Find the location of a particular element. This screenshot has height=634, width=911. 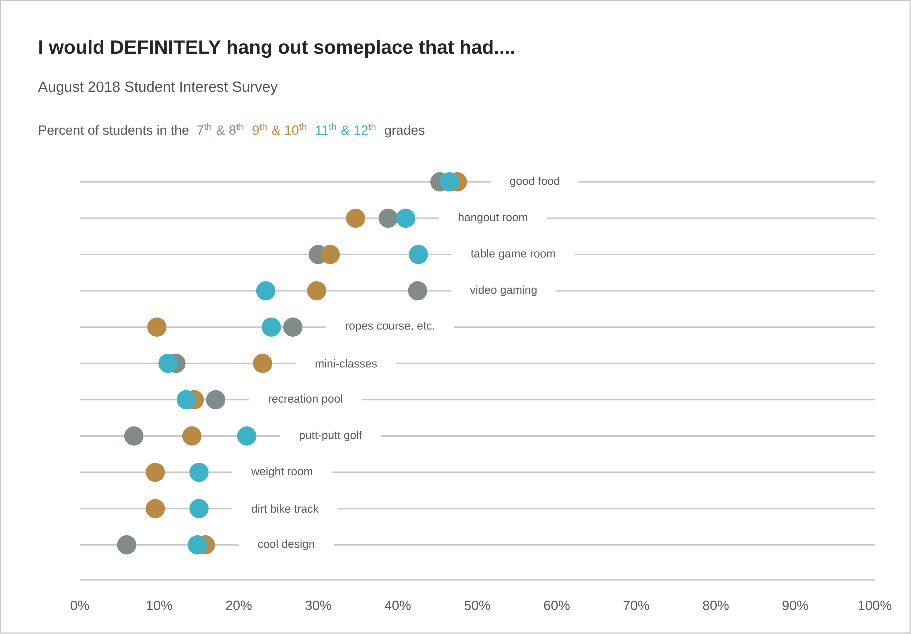

x-tick-label: 0% is located at coordinates (80, 605).